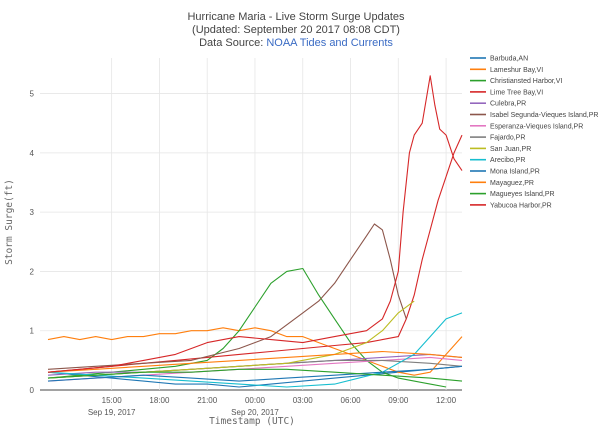  What do you see at coordinates (32, 153) in the screenshot?
I see `y-tick-label: 4` at bounding box center [32, 153].